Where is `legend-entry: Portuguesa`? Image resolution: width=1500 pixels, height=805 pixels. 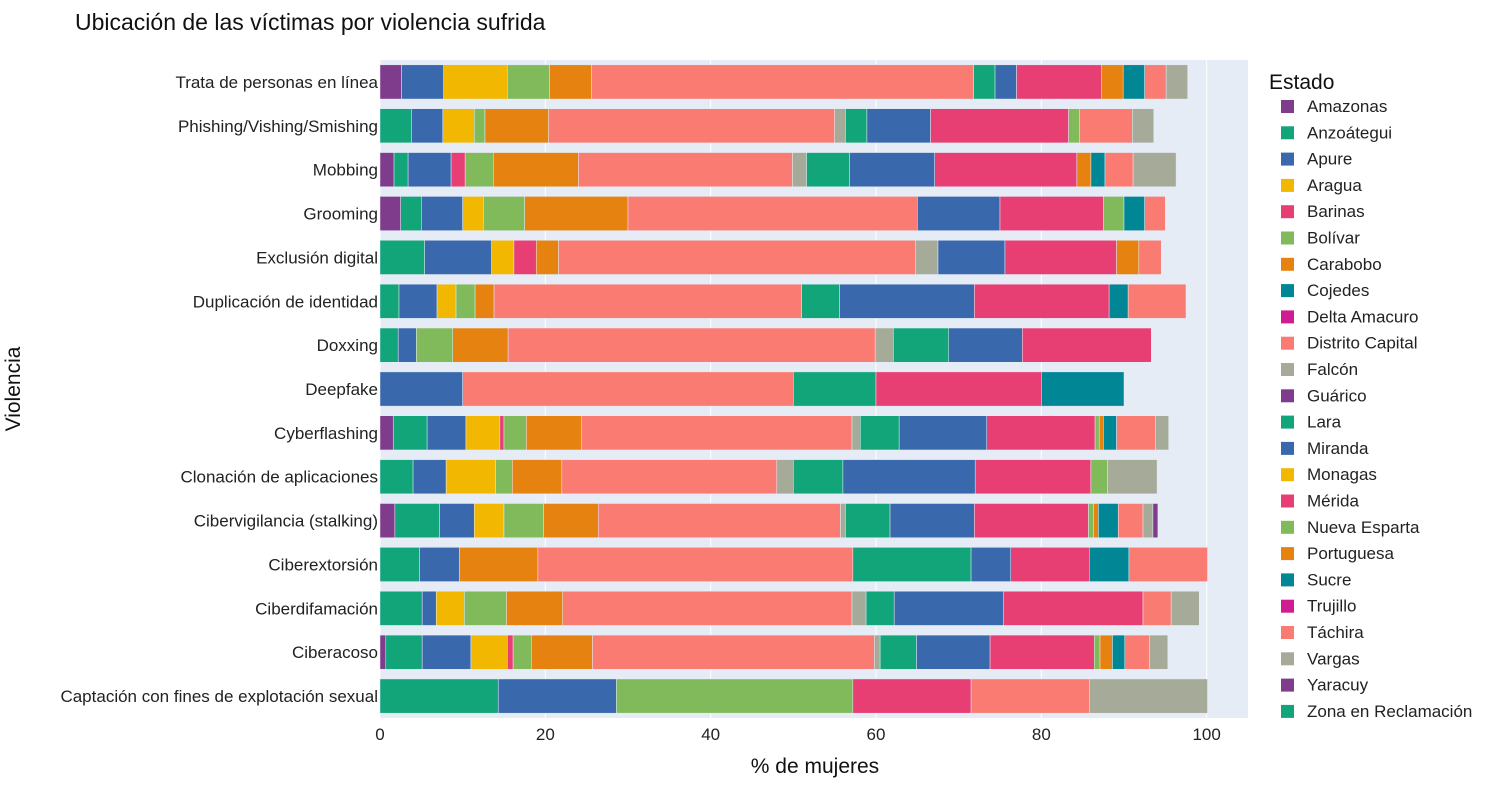 legend-entry: Portuguesa is located at coordinates (1350, 553).